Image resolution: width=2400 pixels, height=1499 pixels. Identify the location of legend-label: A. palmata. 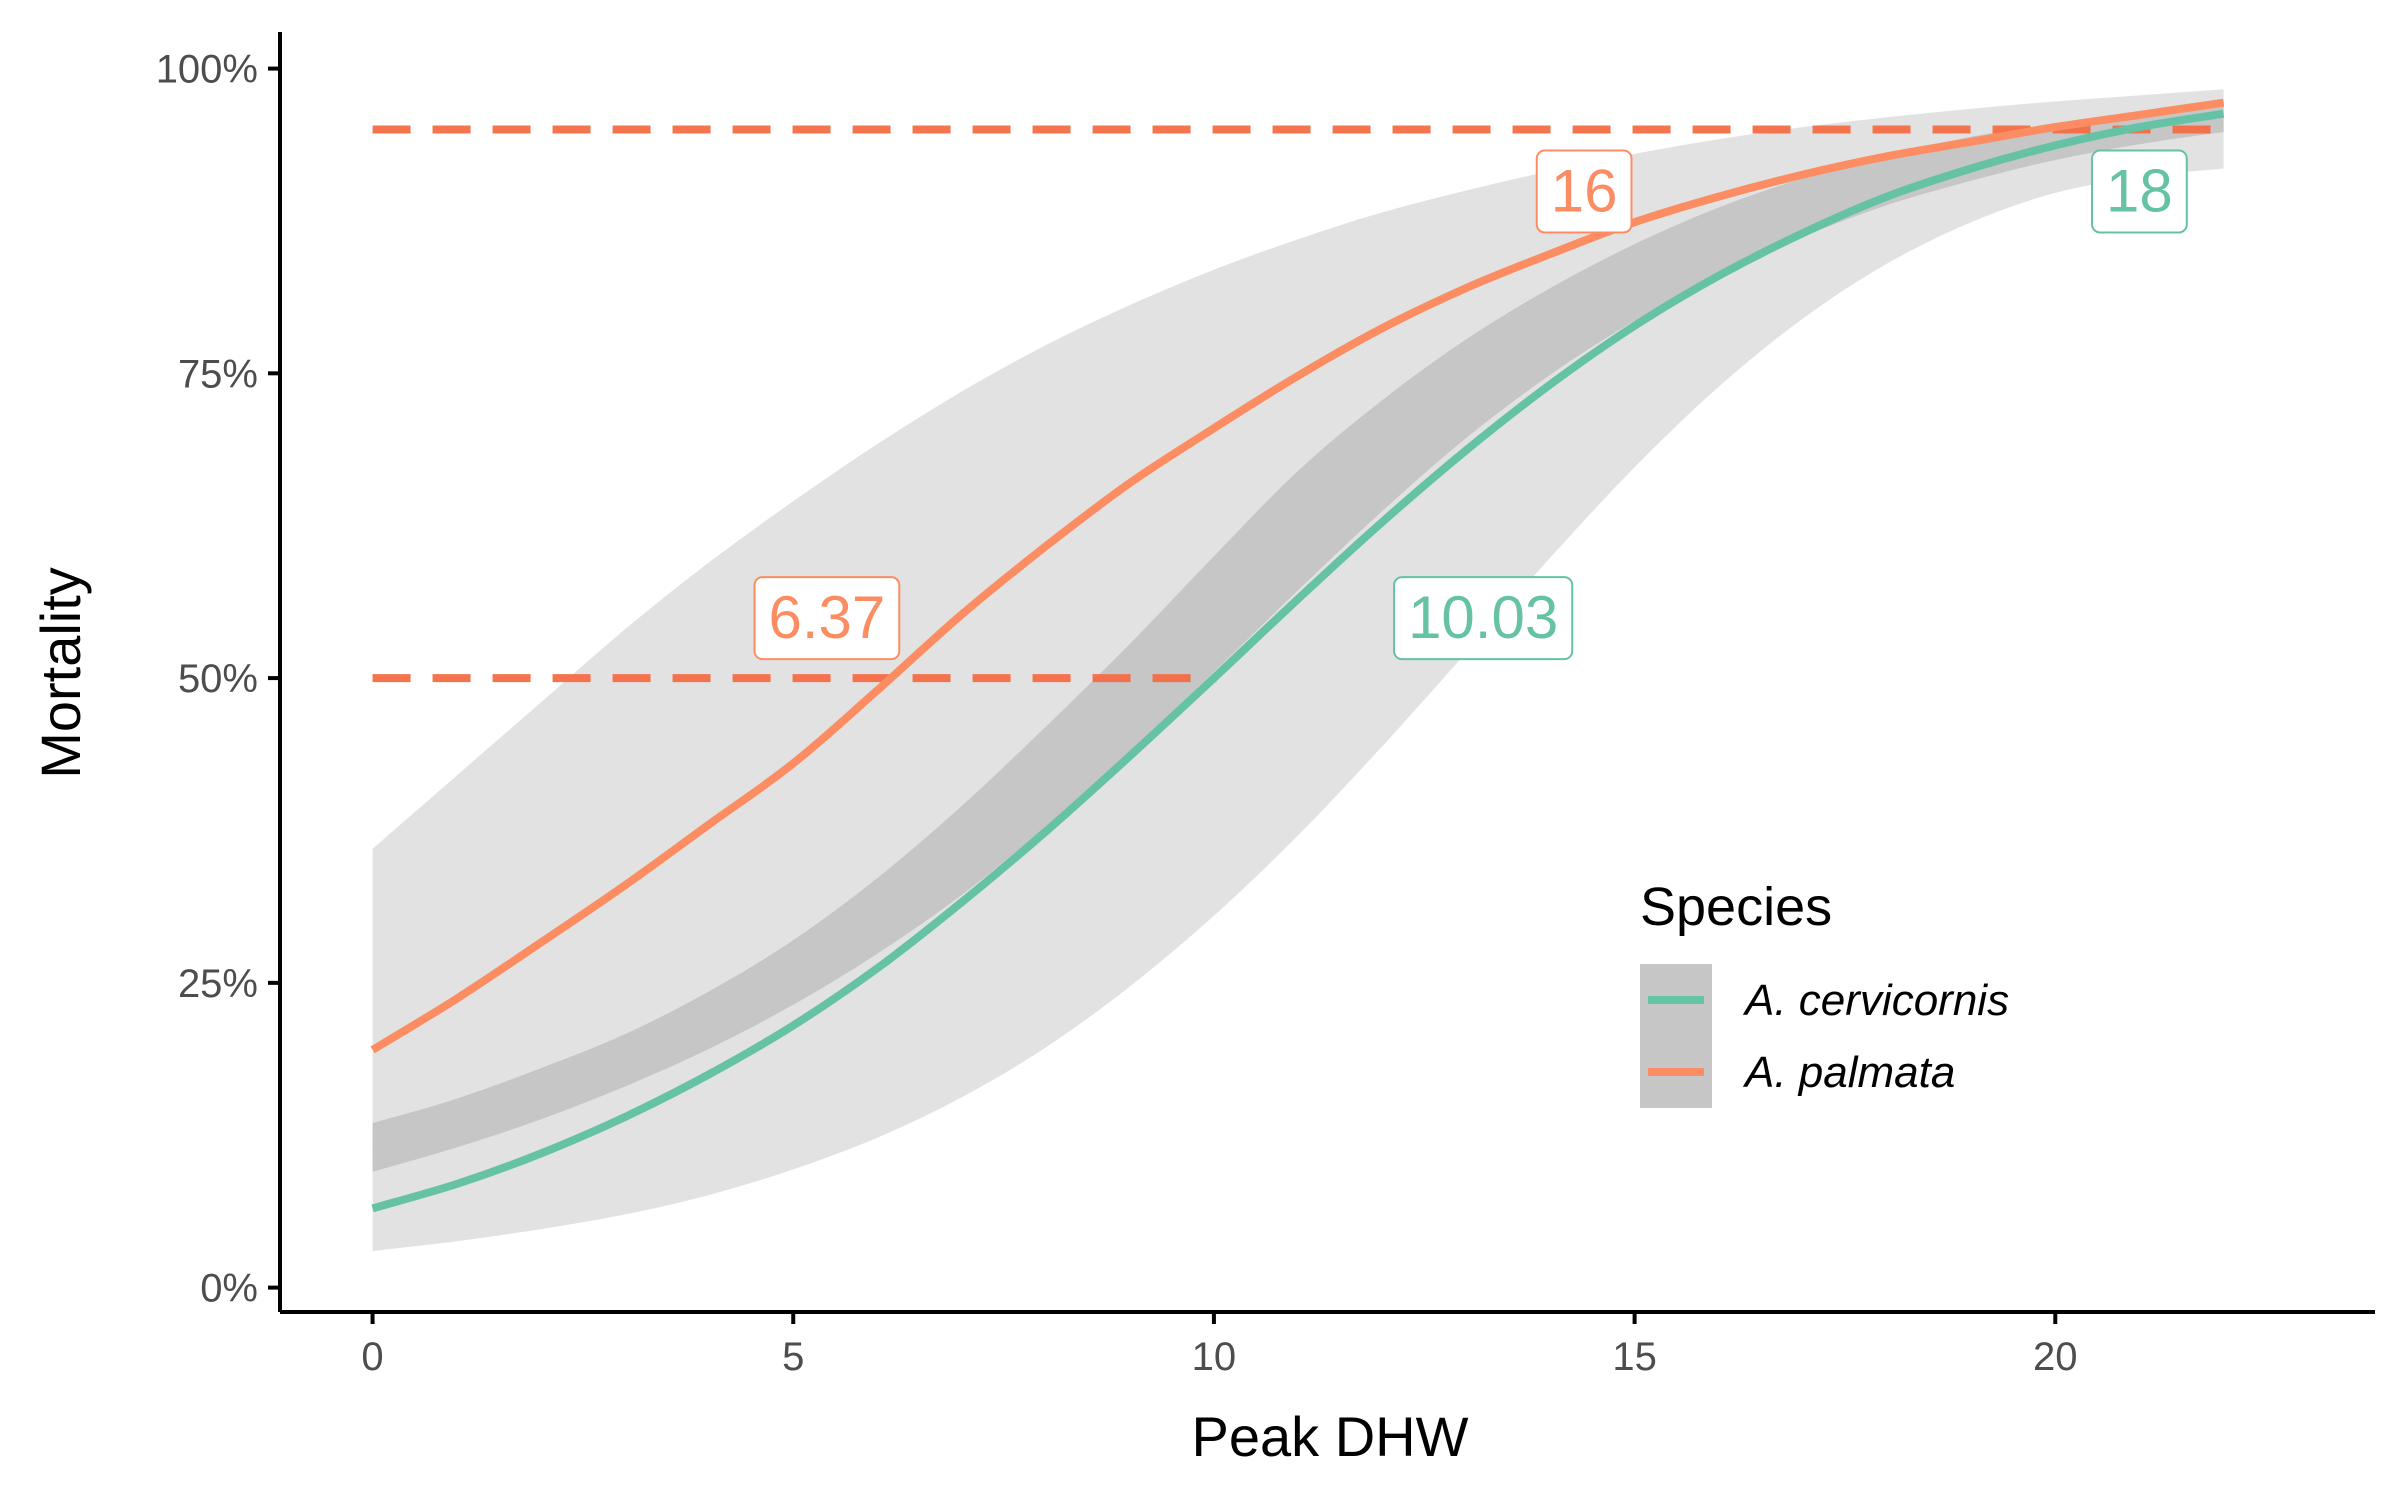
(1848, 1072).